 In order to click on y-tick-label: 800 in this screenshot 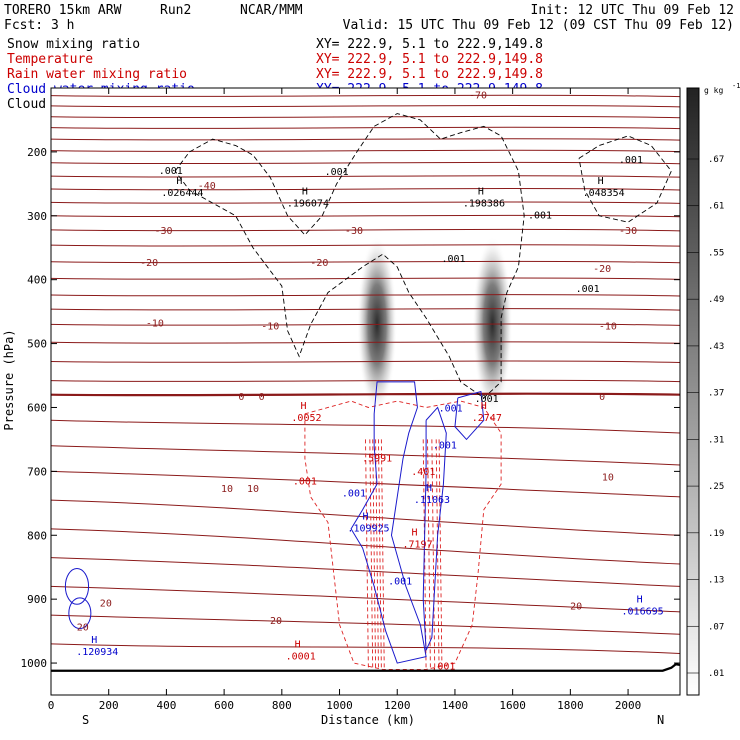, I will do `click(37, 535)`.